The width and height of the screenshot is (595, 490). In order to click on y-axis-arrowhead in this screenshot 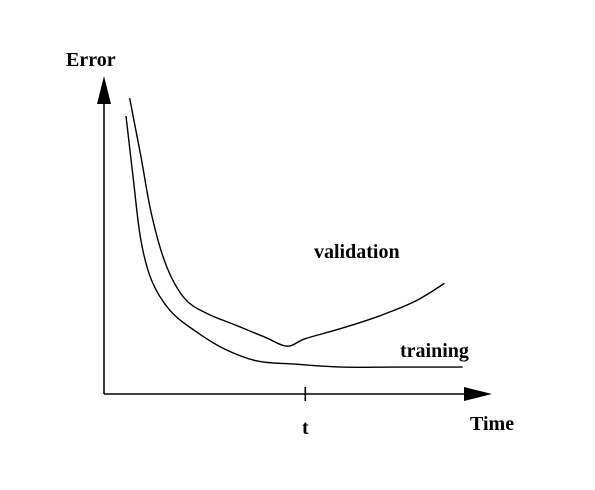, I will do `click(104, 90)`.